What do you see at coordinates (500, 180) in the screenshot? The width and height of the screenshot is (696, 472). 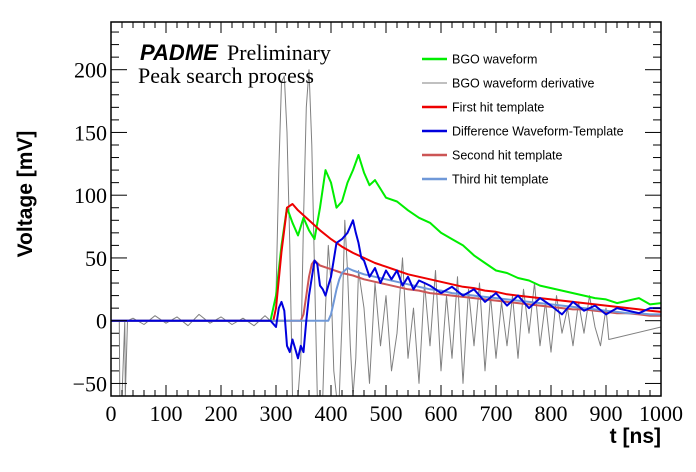 I see `legend-label: Third hit template` at bounding box center [500, 180].